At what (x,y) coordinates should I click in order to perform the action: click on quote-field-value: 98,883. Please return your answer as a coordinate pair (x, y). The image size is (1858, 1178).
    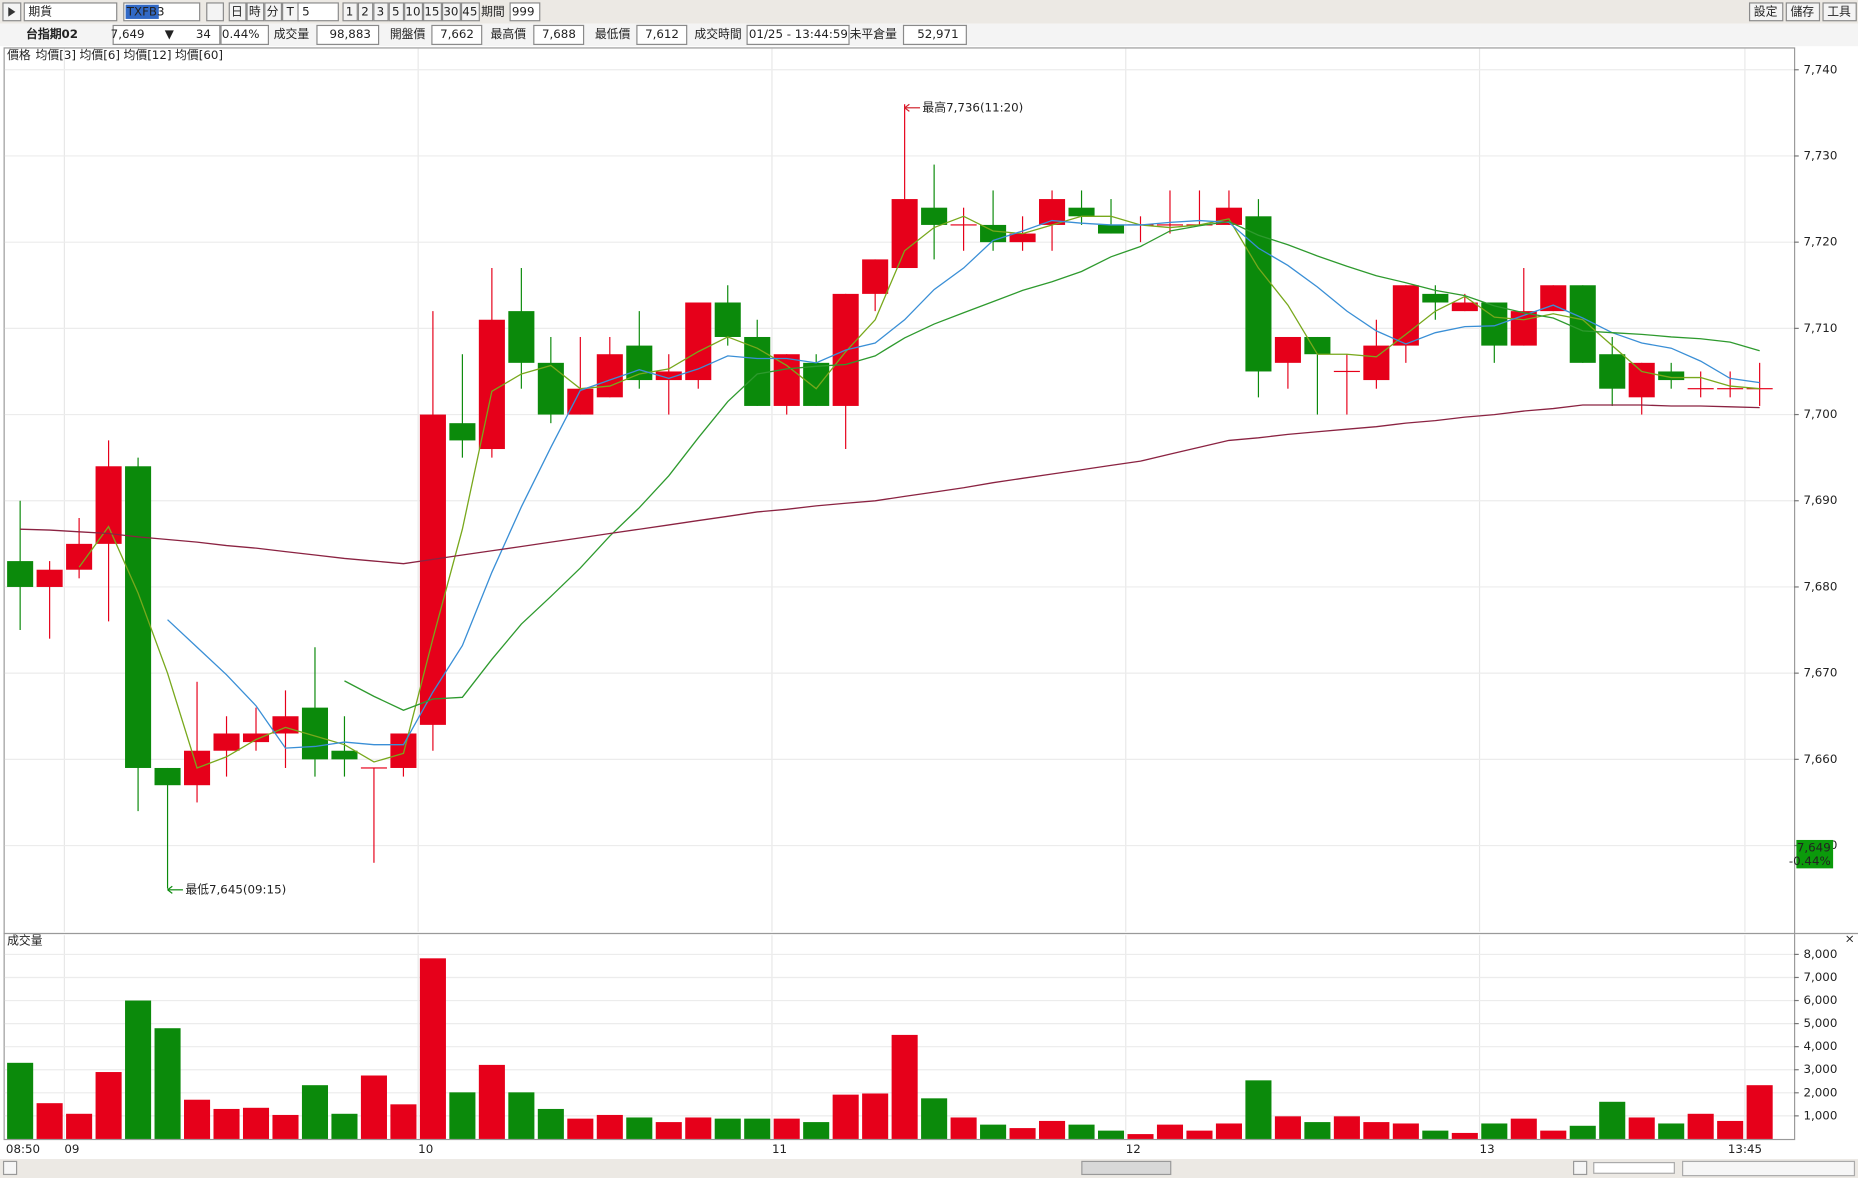
    Looking at the image, I should click on (349, 34).